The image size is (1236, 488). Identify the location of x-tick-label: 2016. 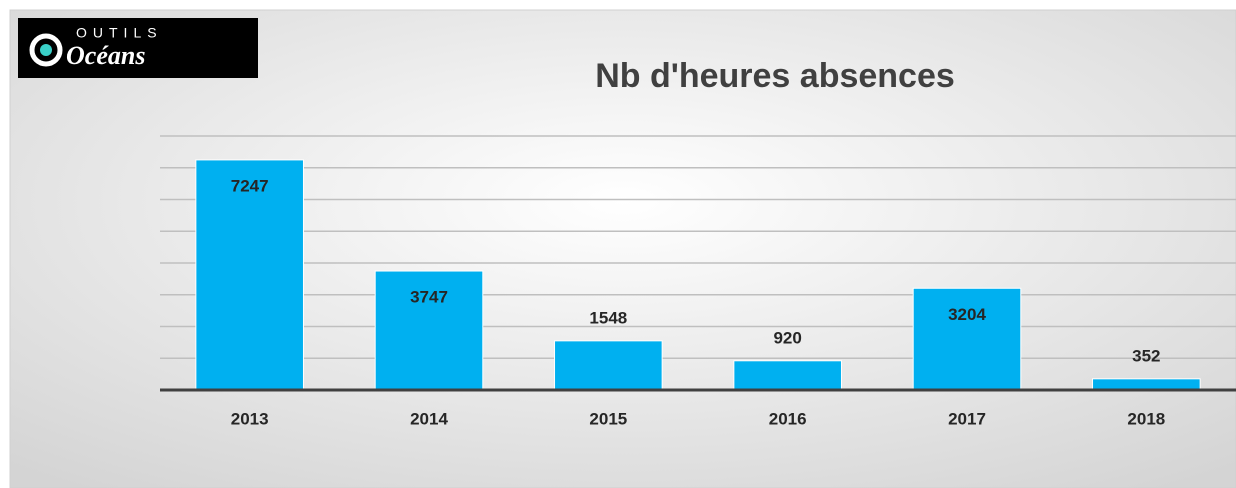
(788, 418).